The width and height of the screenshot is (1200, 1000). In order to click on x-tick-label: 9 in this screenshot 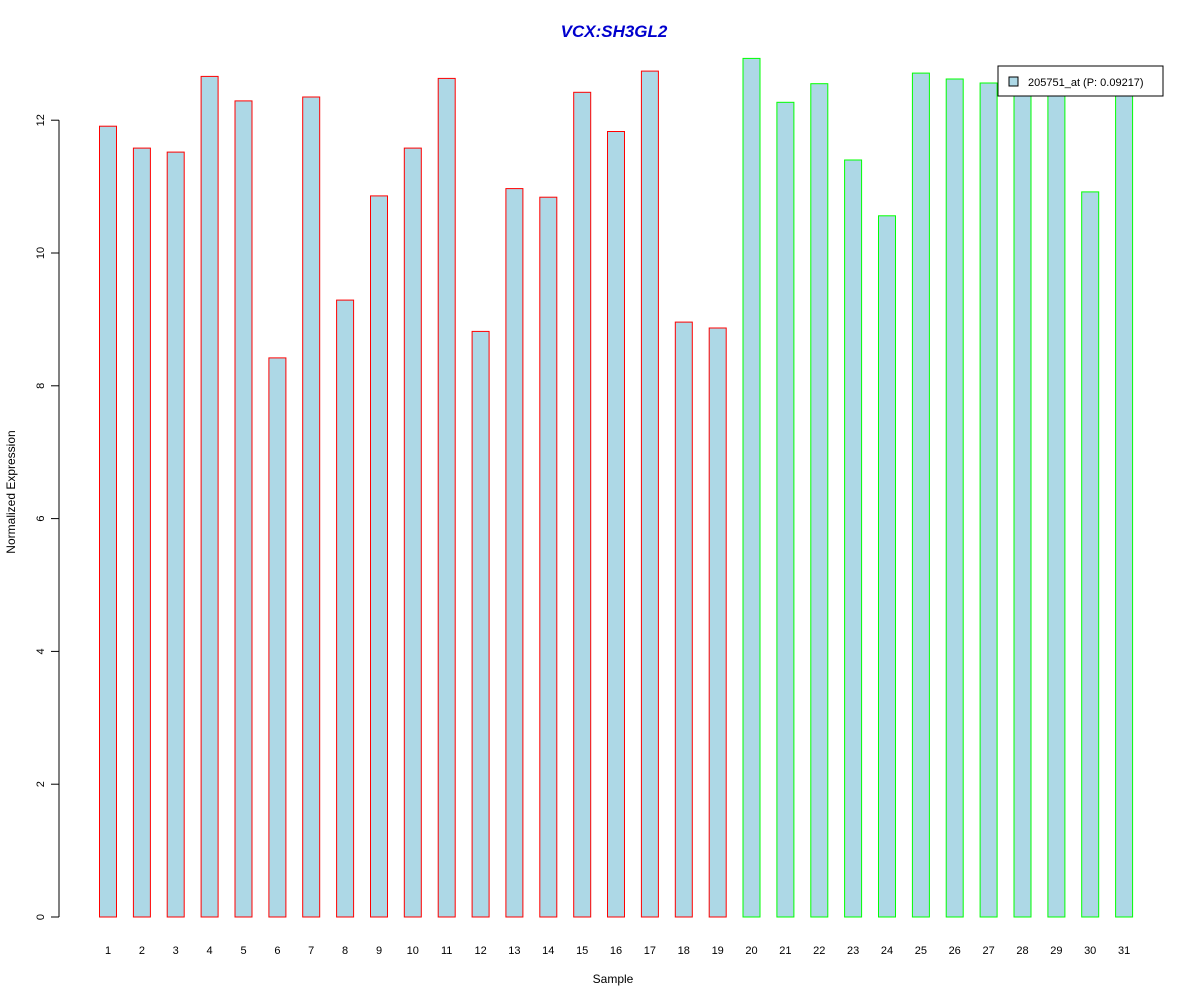, I will do `click(379, 951)`.